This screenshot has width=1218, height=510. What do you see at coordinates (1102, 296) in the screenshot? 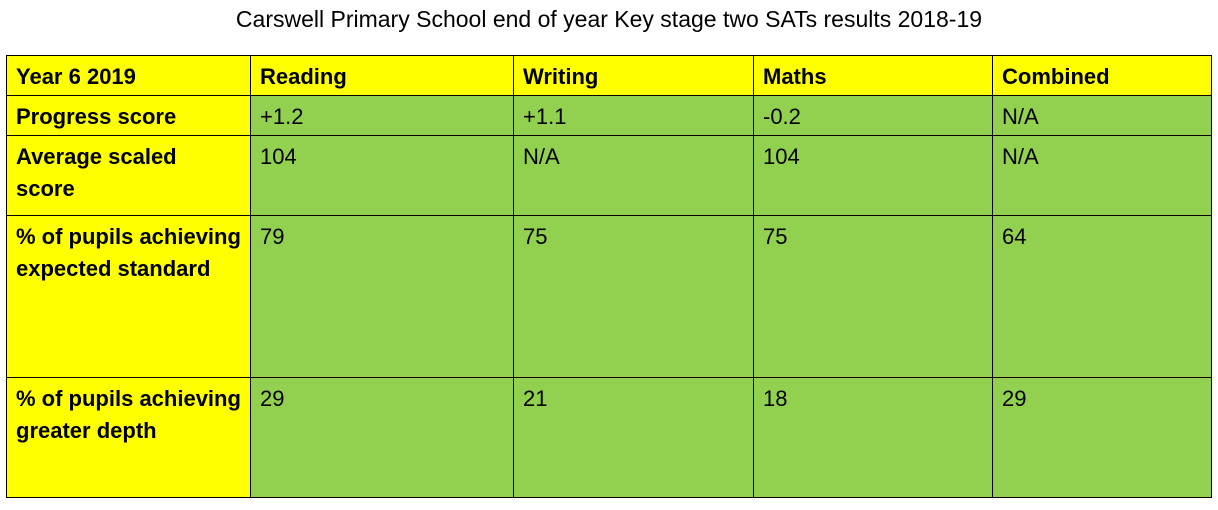
I see `table-cell: 64` at bounding box center [1102, 296].